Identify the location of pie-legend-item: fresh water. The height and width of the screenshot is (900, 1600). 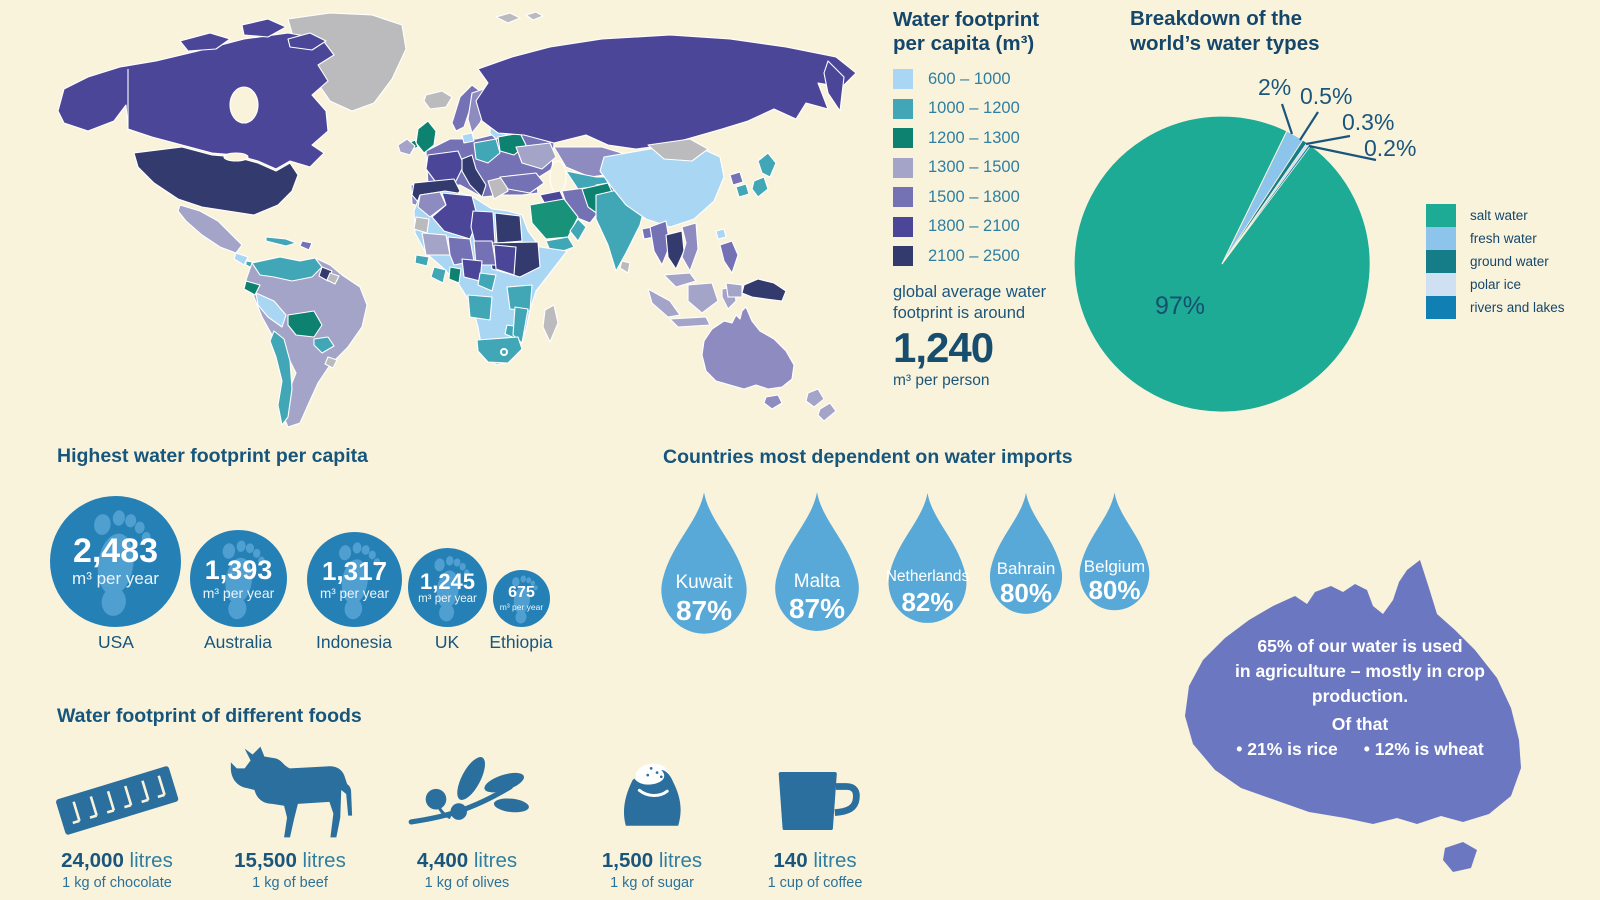
(1495, 238).